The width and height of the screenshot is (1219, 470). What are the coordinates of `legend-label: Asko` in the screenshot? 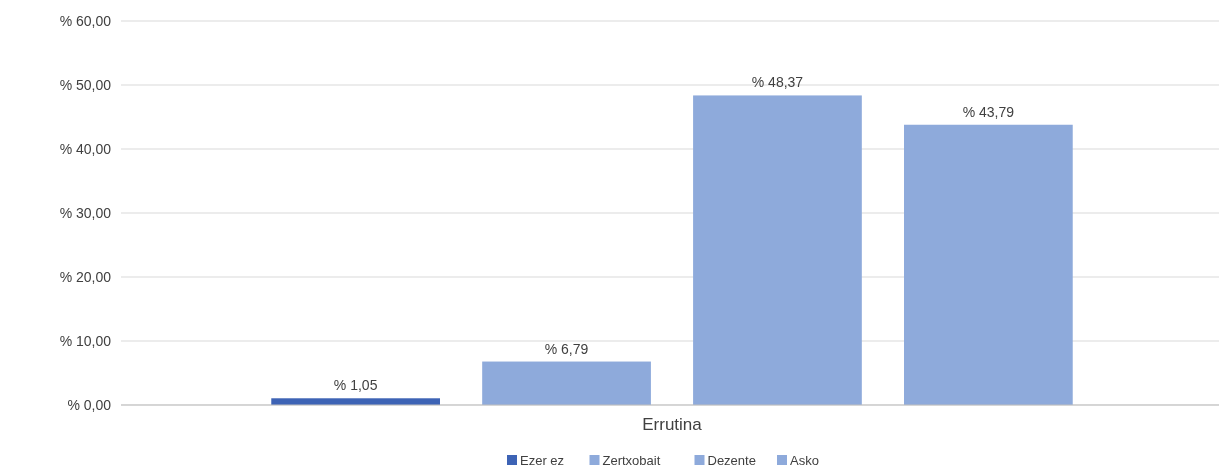 It's located at (804, 460).